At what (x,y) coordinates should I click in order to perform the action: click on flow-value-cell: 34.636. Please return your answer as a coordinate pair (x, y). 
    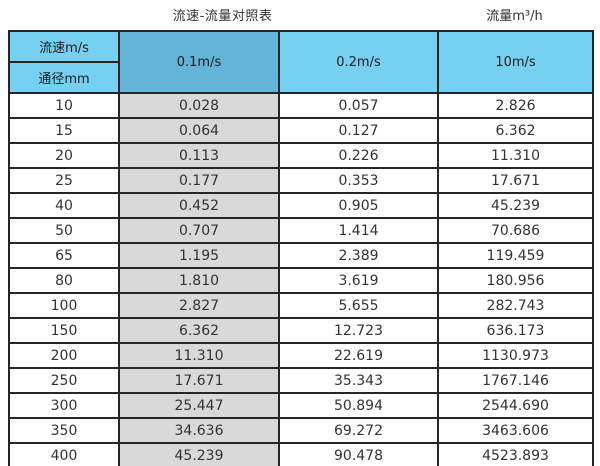
    Looking at the image, I should click on (199, 430).